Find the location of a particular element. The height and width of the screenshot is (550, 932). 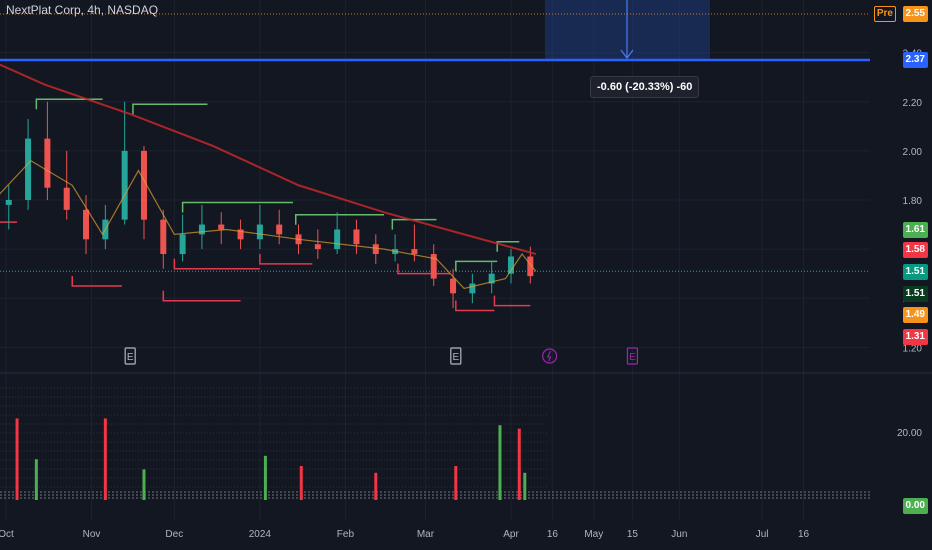

x-axis-tick-label: 2024 is located at coordinates (260, 534).